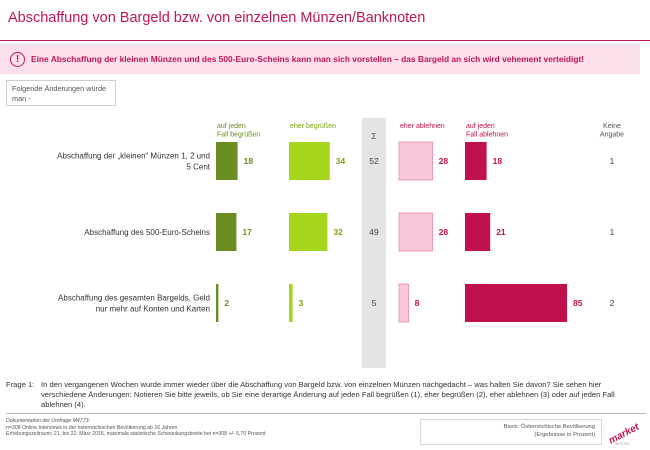 This screenshot has height=450, width=650. I want to click on intro-box: Folgende Änderungen würde man -, so click(61, 93).